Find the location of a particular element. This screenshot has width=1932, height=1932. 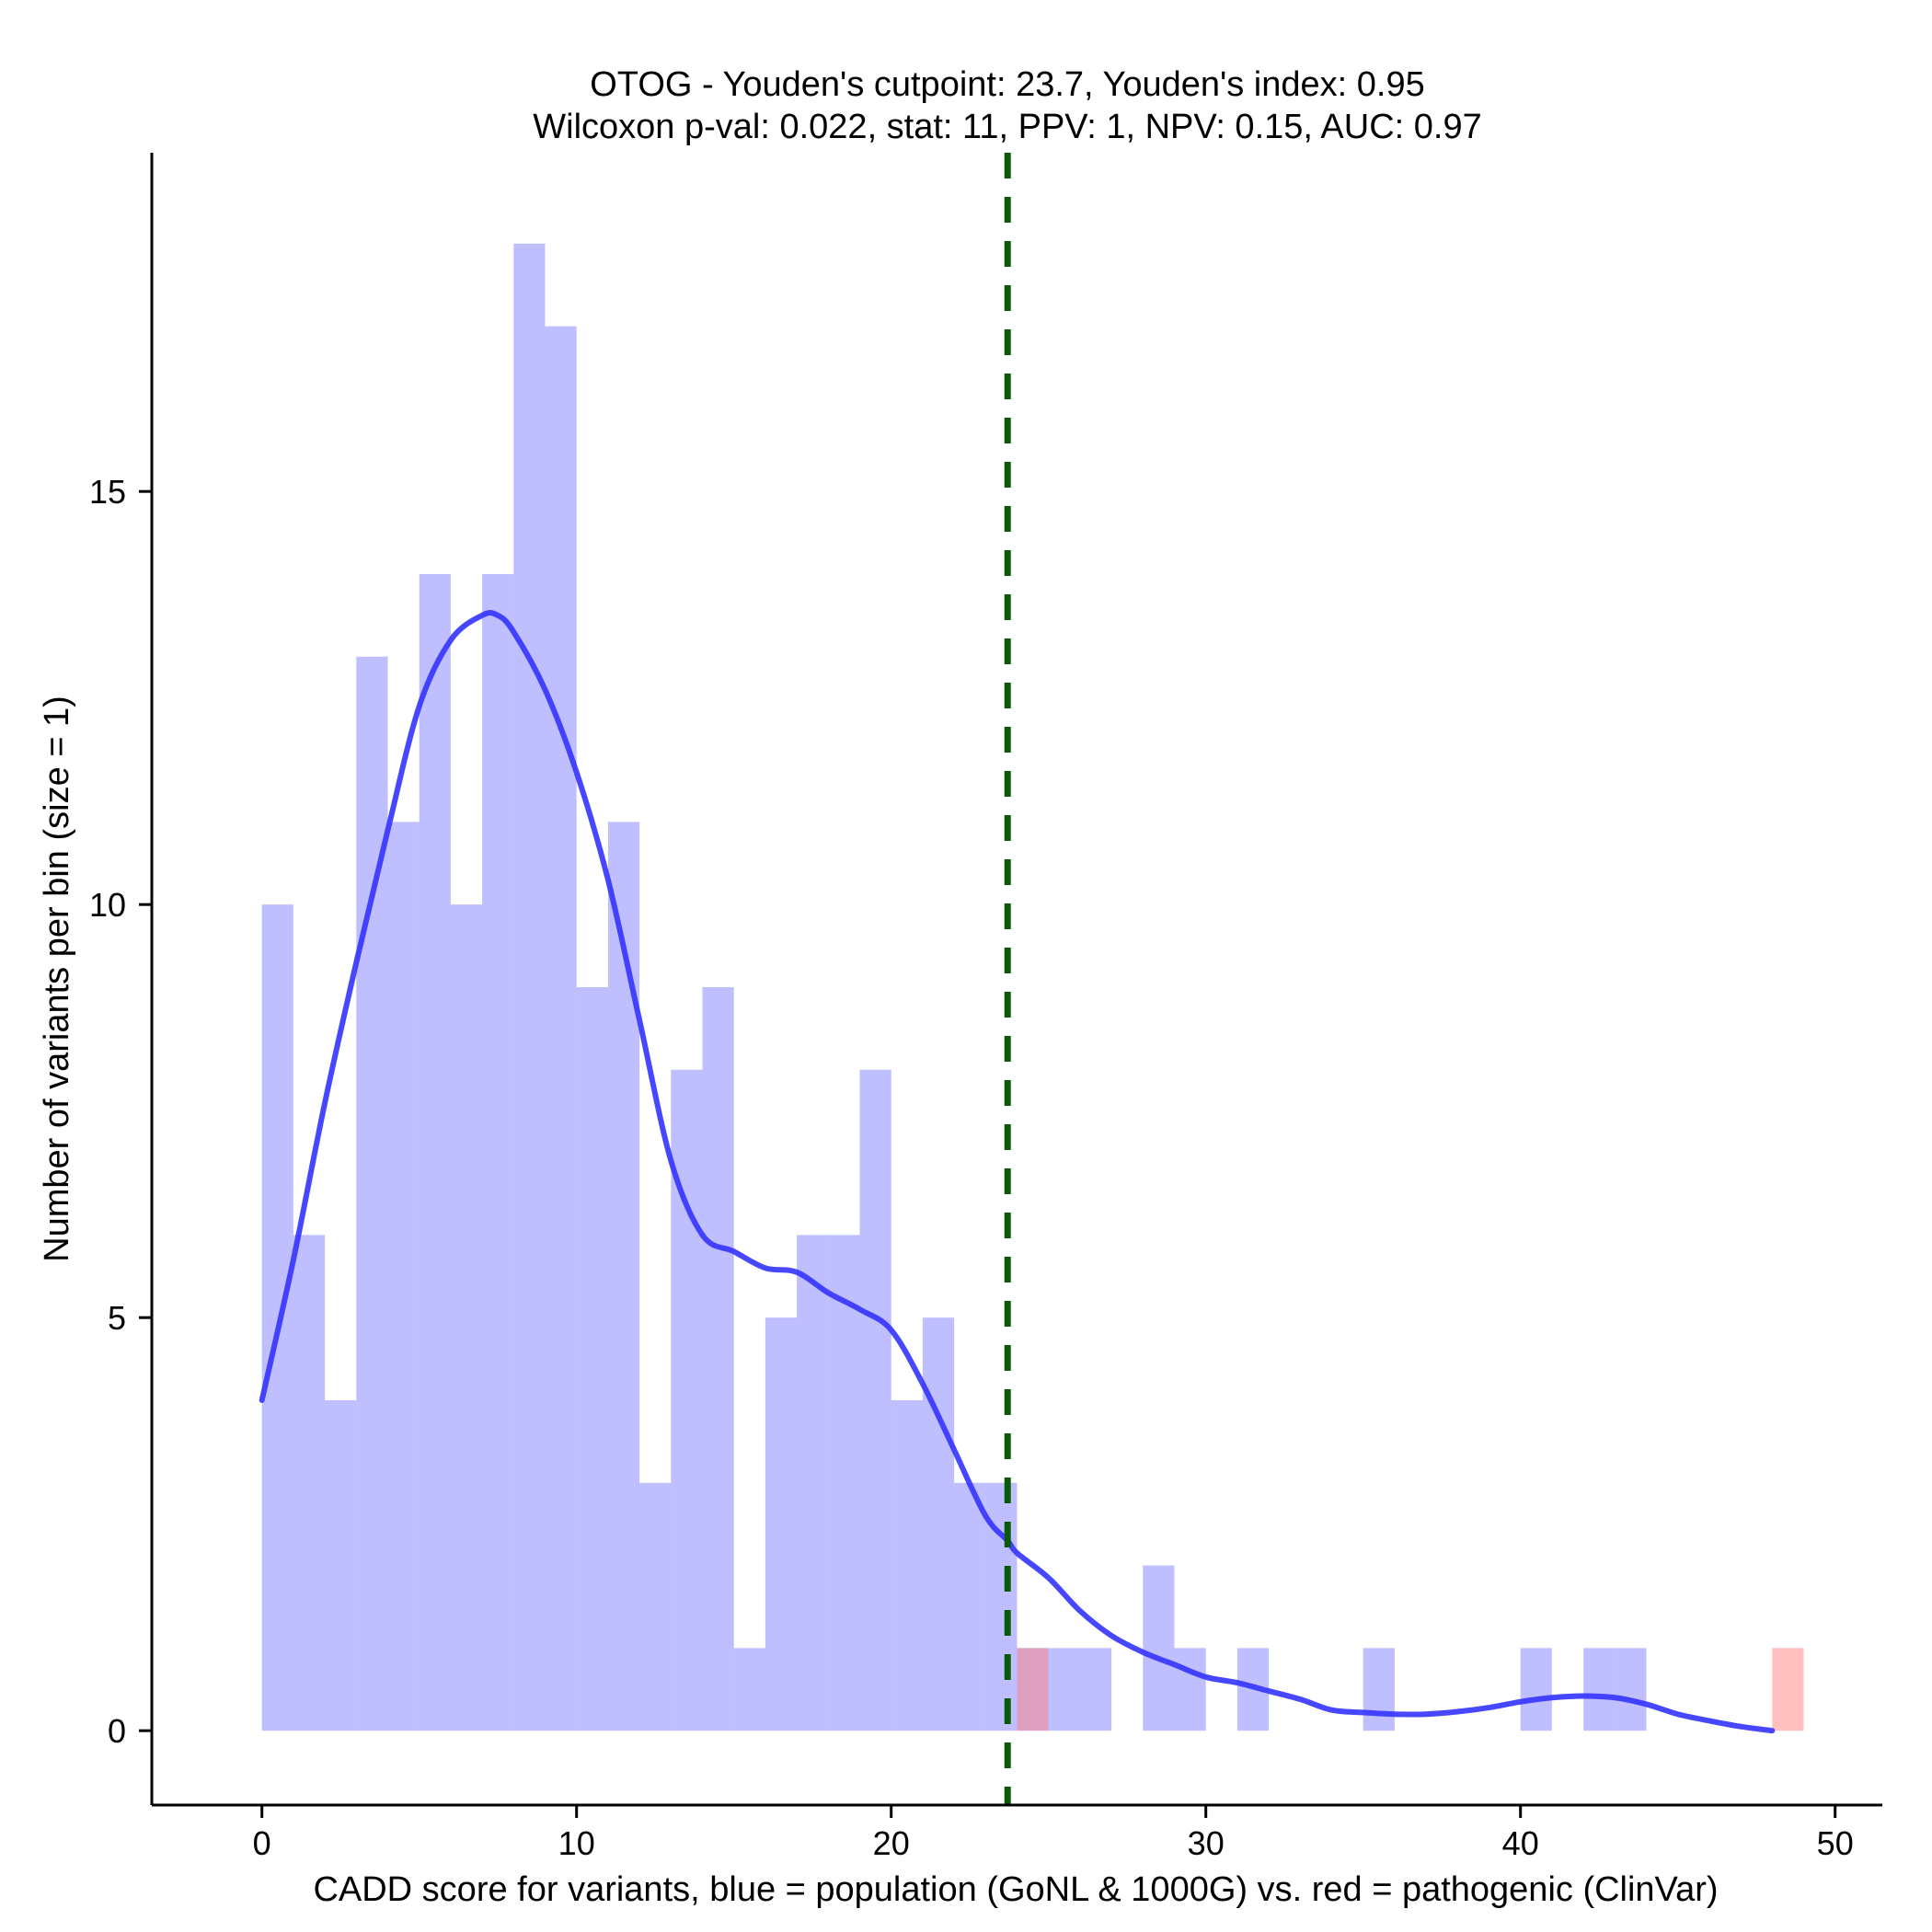

y-tick-label: 5 is located at coordinates (117, 1318).